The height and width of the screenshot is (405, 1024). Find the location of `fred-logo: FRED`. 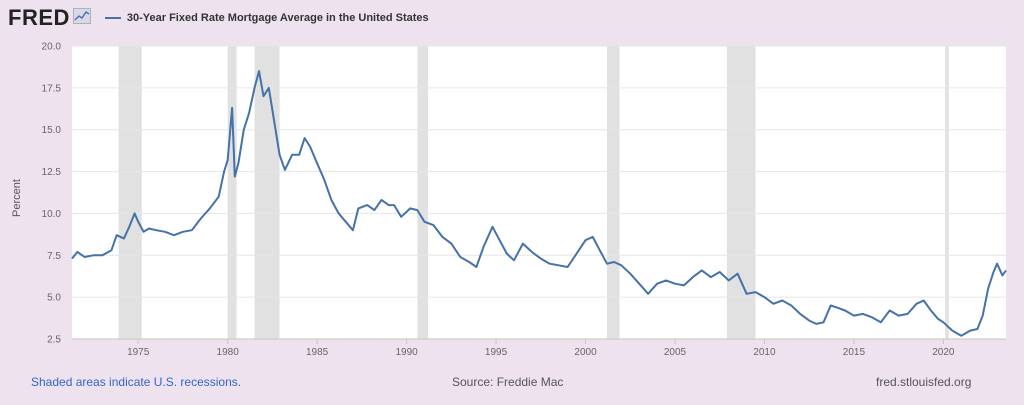

fred-logo: FRED is located at coordinates (39, 17).